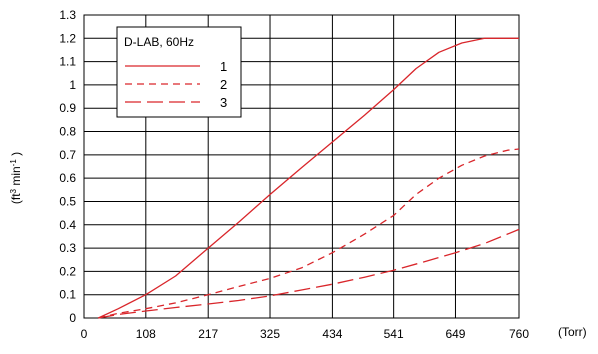 The width and height of the screenshot is (598, 354). I want to click on x-tick-label: 760, so click(519, 334).